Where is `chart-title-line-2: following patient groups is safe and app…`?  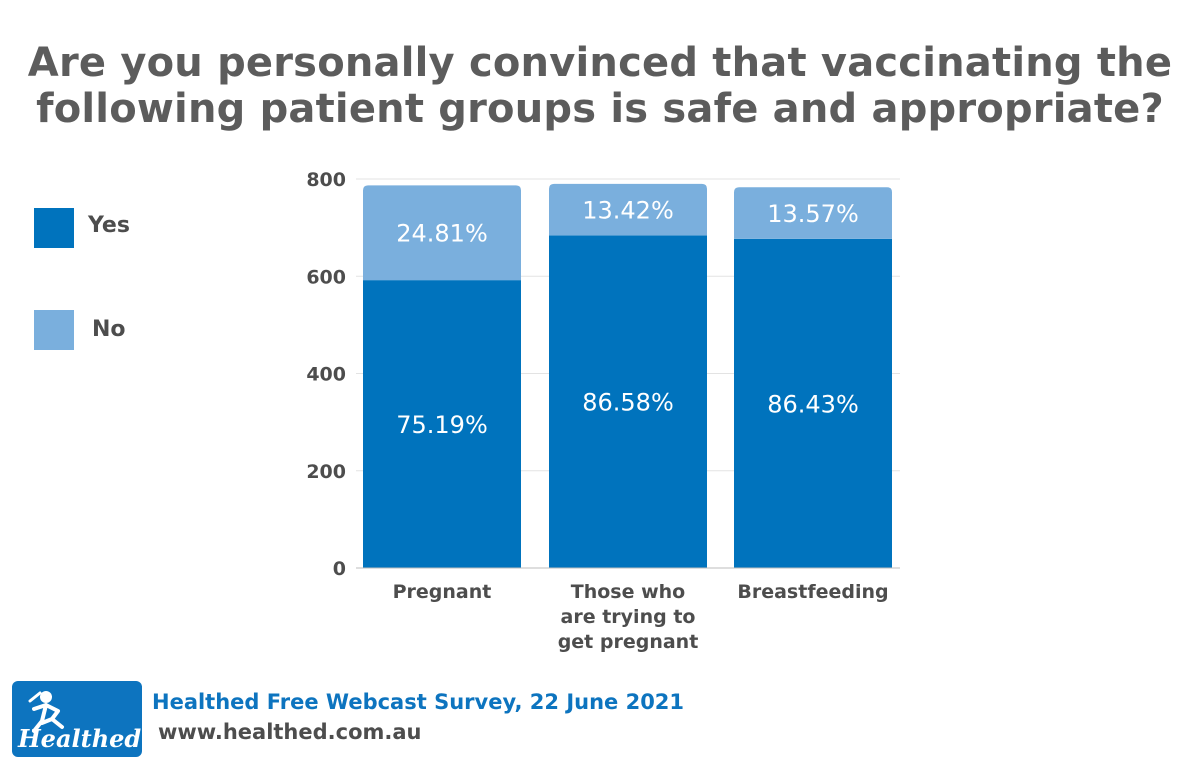
chart-title-line-2: following patient groups is safe and app… is located at coordinates (600, 109).